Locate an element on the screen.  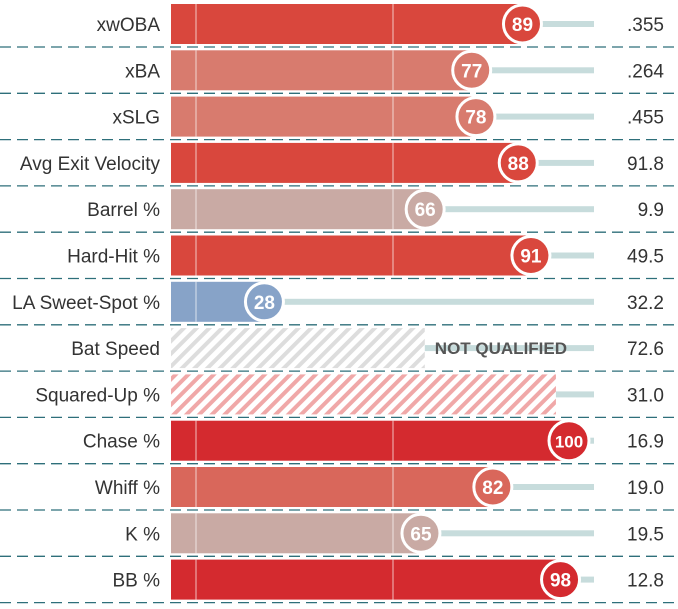
metric-row: Squared-Up % 31.0 is located at coordinates (339, 396).